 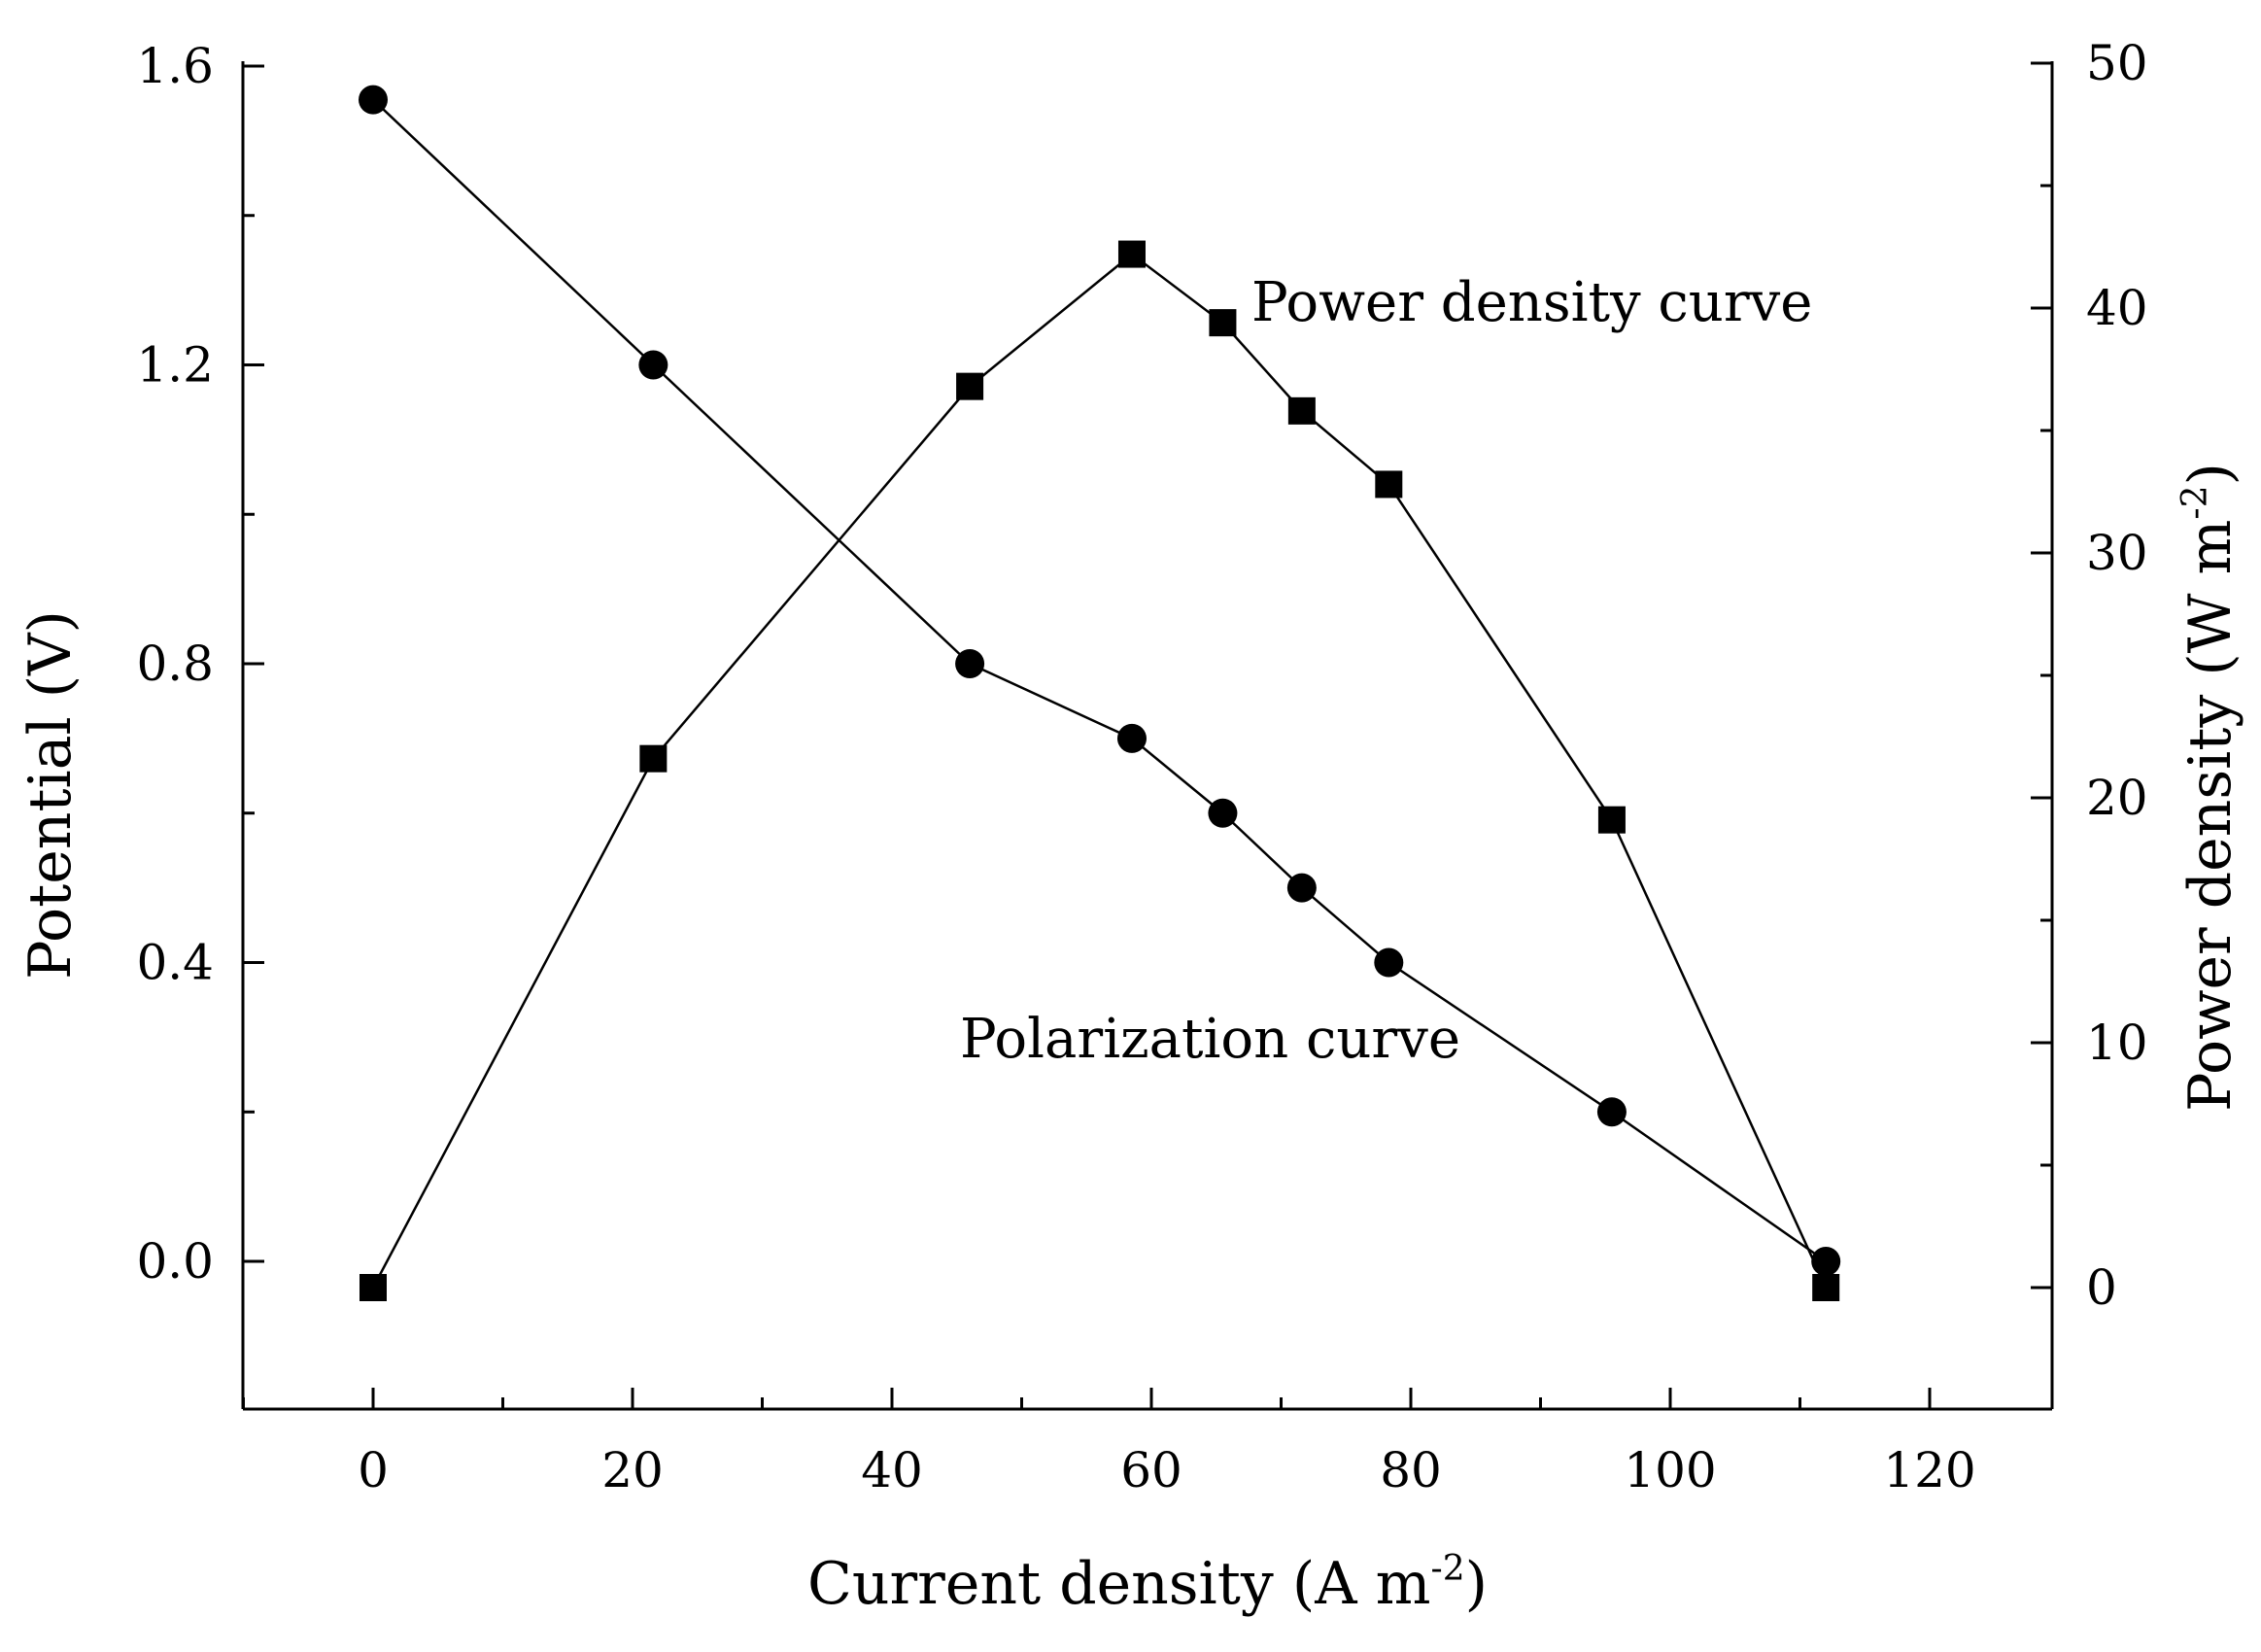 I want to click on y-left-tick-label: 0.0, so click(x=175, y=1261).